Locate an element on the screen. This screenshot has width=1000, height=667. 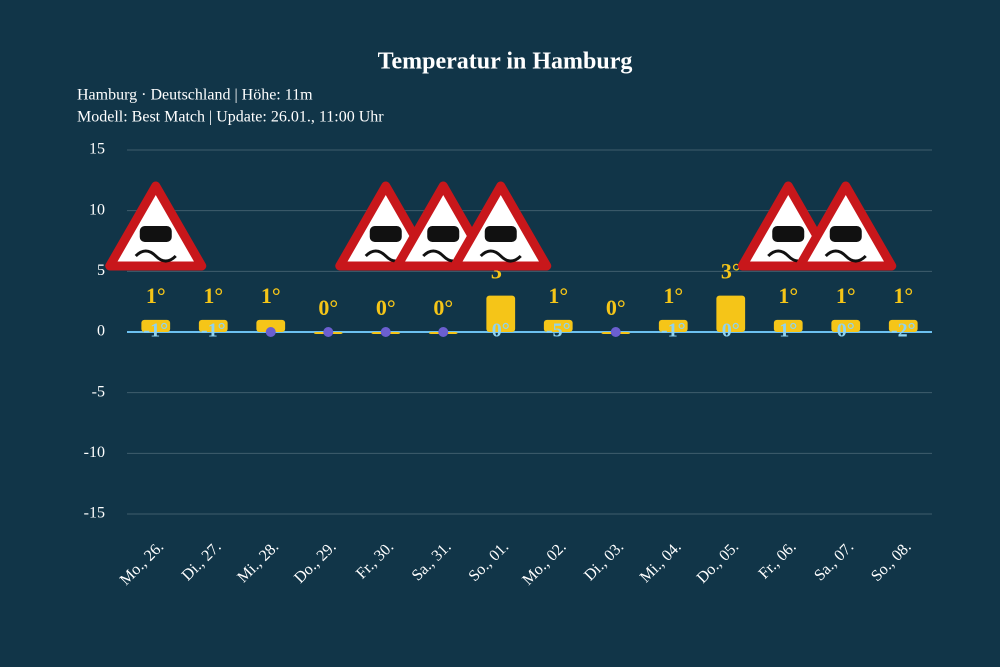
chart-title: Temperatur in Hamburg is located at coordinates (505, 62).